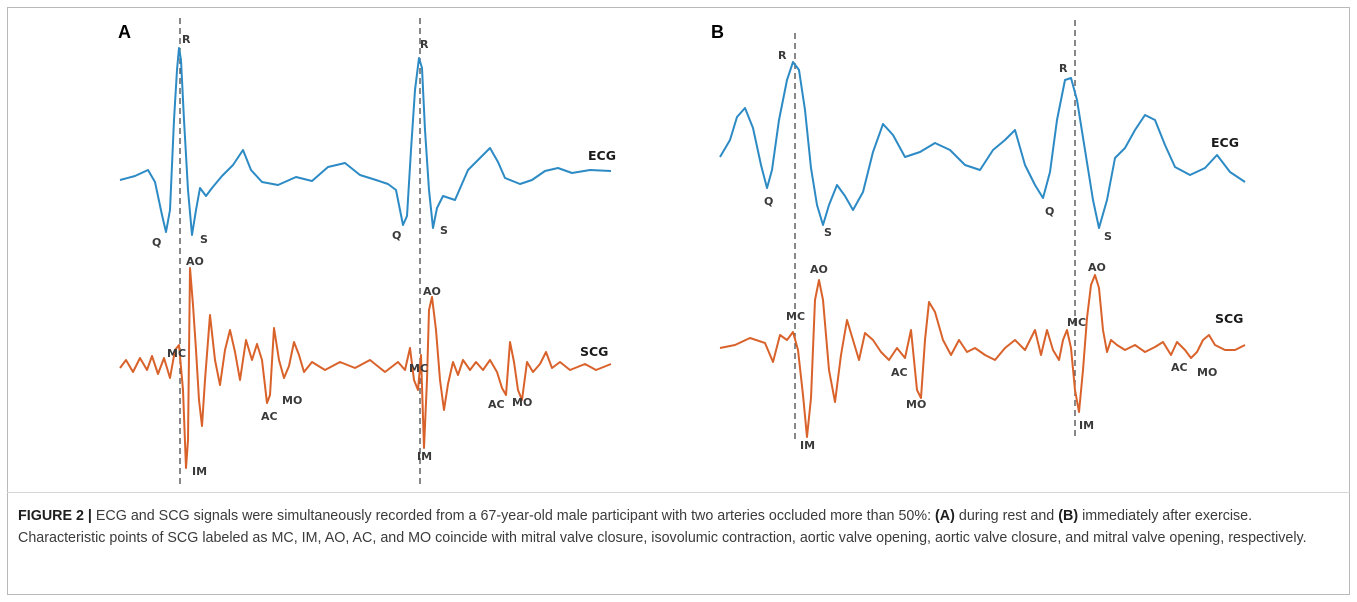 The image size is (1357, 602). Describe the element at coordinates (1225, 142) in the screenshot. I see `ecg-label-b: ECG` at that location.